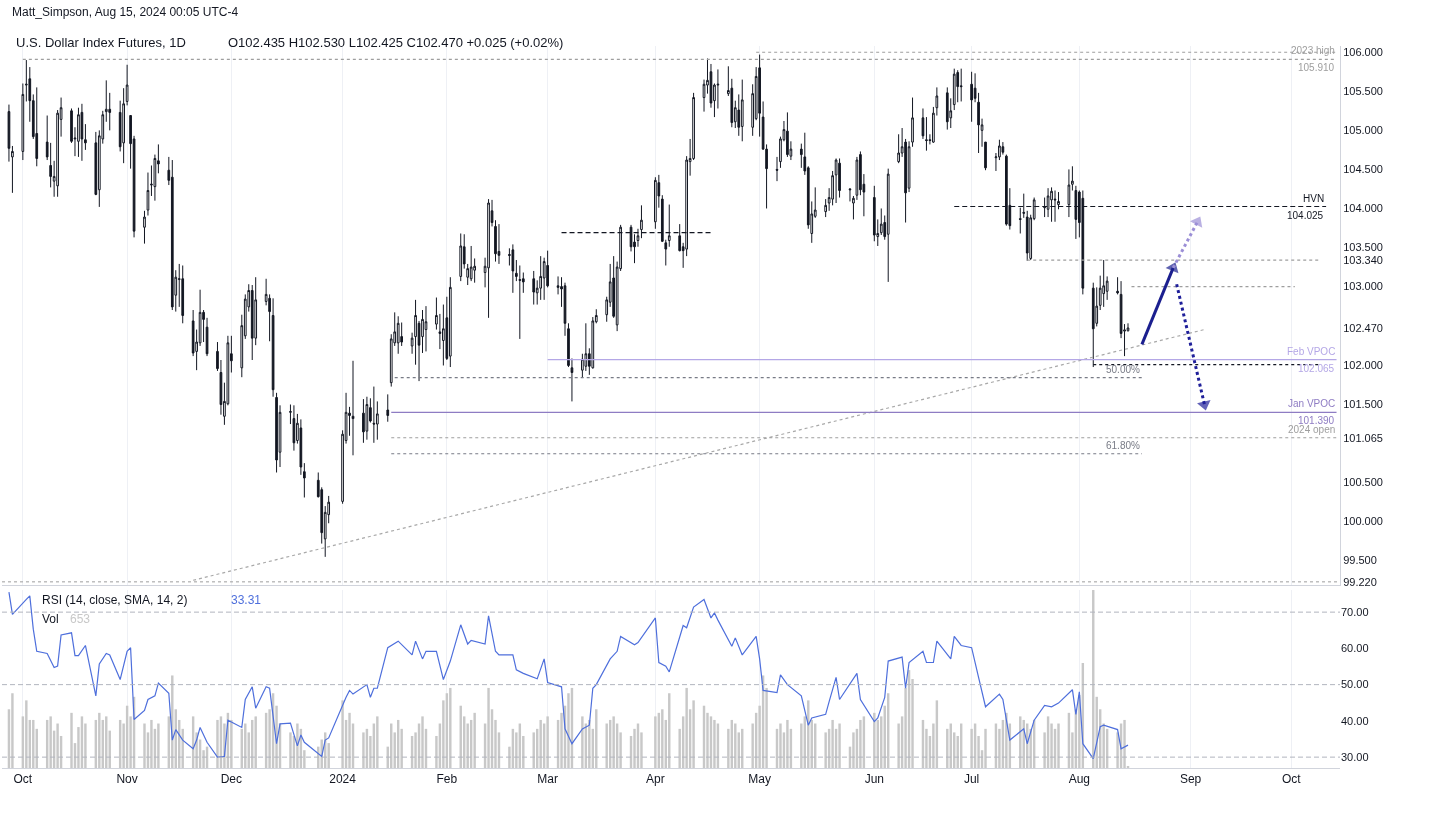  Describe the element at coordinates (1363, 481) in the screenshot. I see `y-tick-label: 100.500` at that location.